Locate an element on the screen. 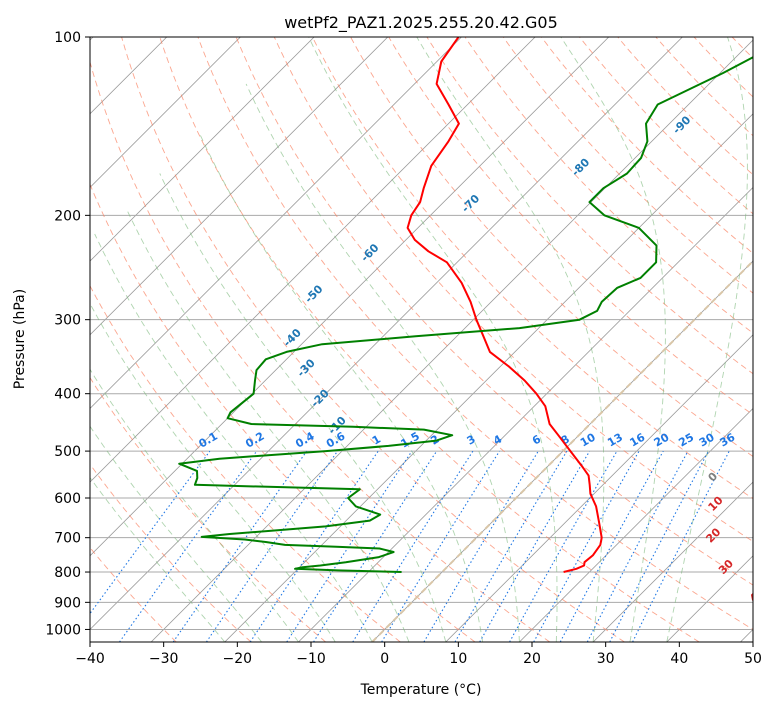  y-tick-label: 100 is located at coordinates (67, 38).